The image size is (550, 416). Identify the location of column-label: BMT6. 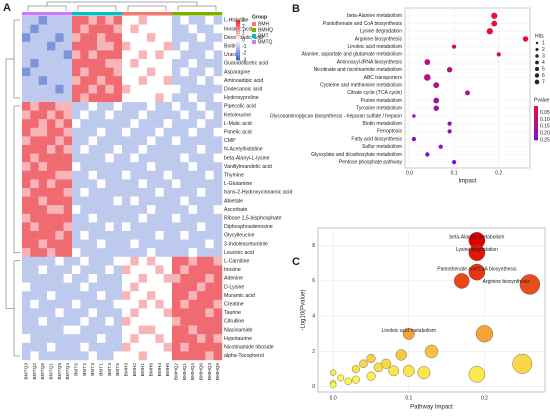
(76, 369).